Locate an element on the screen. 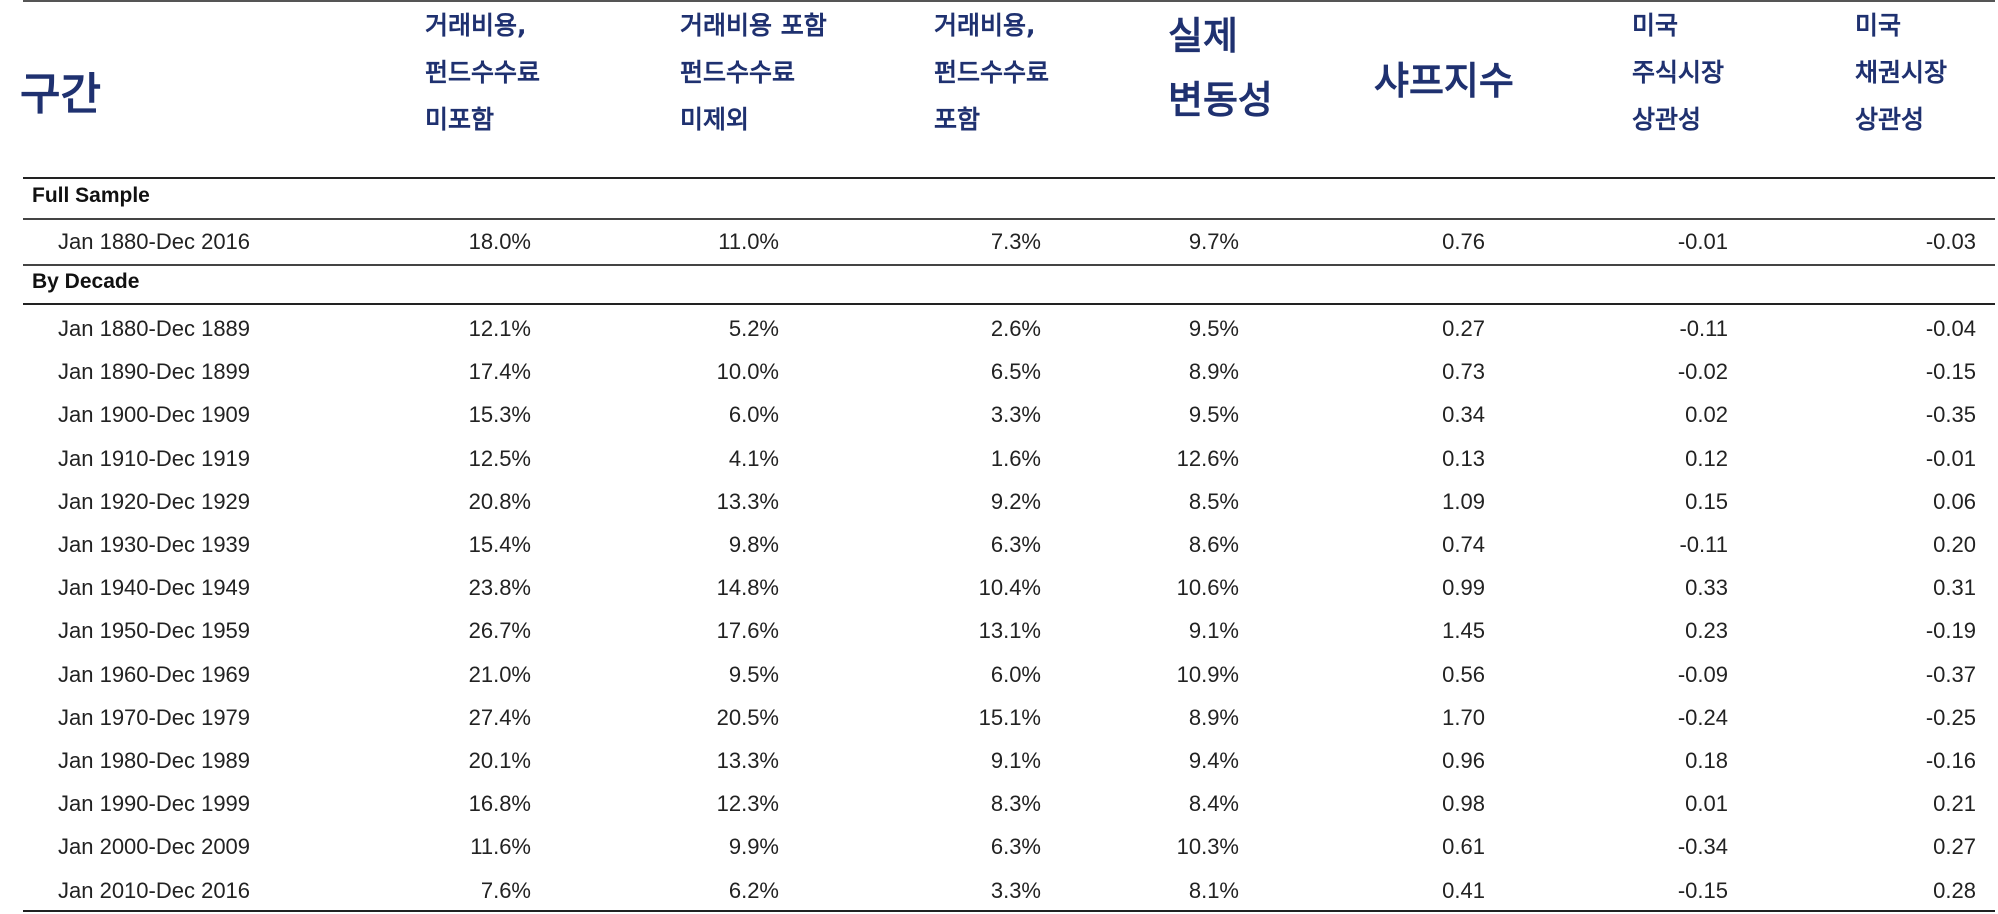 The width and height of the screenshot is (1998, 914). cell-gross: 26.7% is located at coordinates (499, 631).